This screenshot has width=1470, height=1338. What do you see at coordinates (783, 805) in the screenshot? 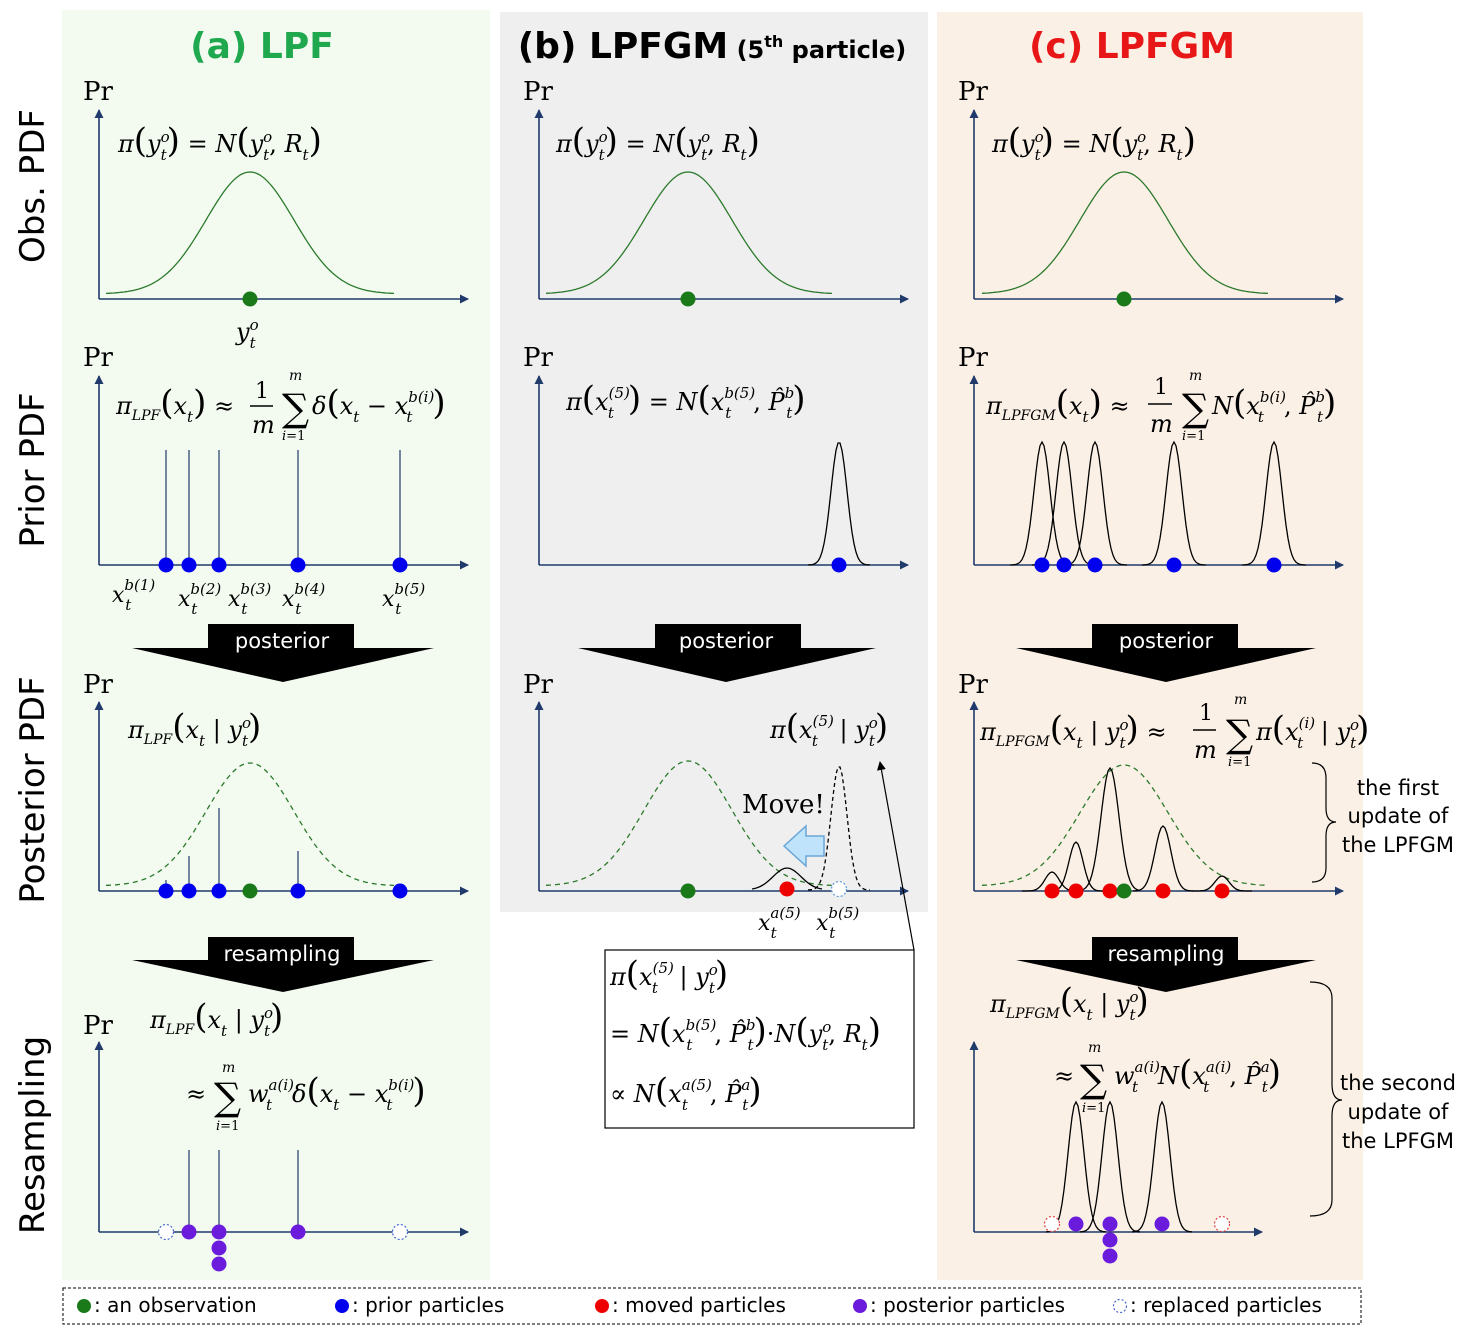
I see `svg-text: Move!` at bounding box center [783, 805].